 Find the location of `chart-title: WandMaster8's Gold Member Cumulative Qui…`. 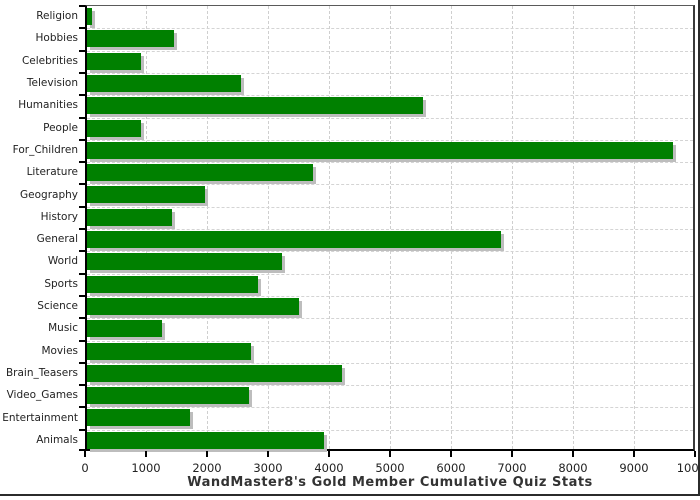

chart-title: WandMaster8's Gold Member Cumulative Qui… is located at coordinates (390, 482).